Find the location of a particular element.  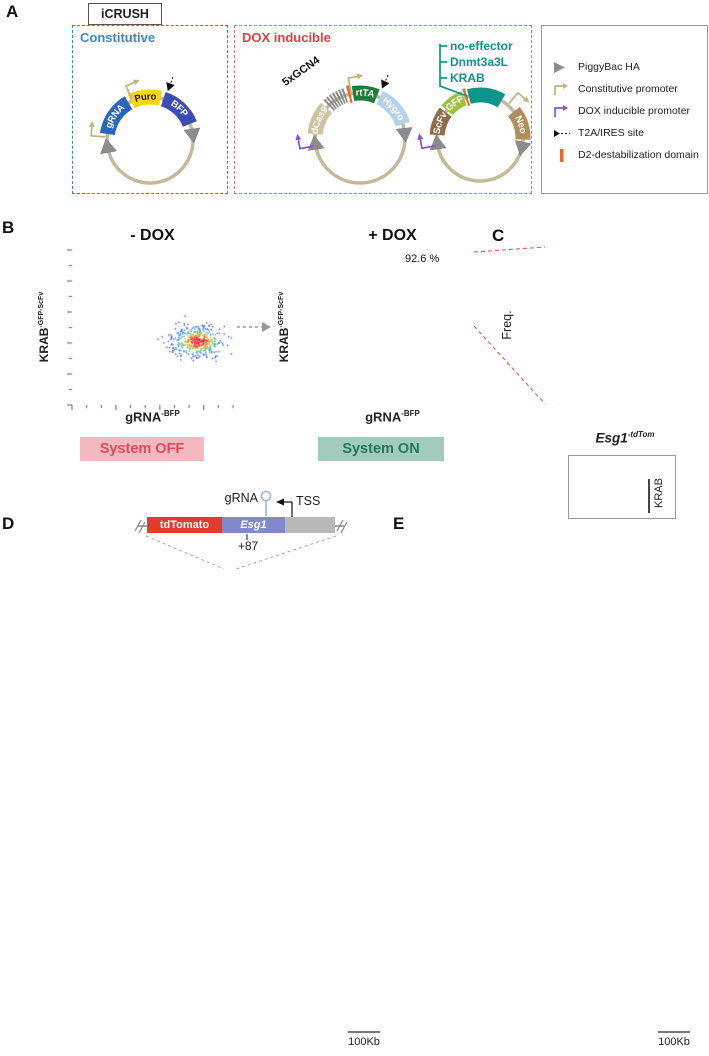

legend-item-d2-domain: D2-destabilization domain is located at coordinates (625, 155).